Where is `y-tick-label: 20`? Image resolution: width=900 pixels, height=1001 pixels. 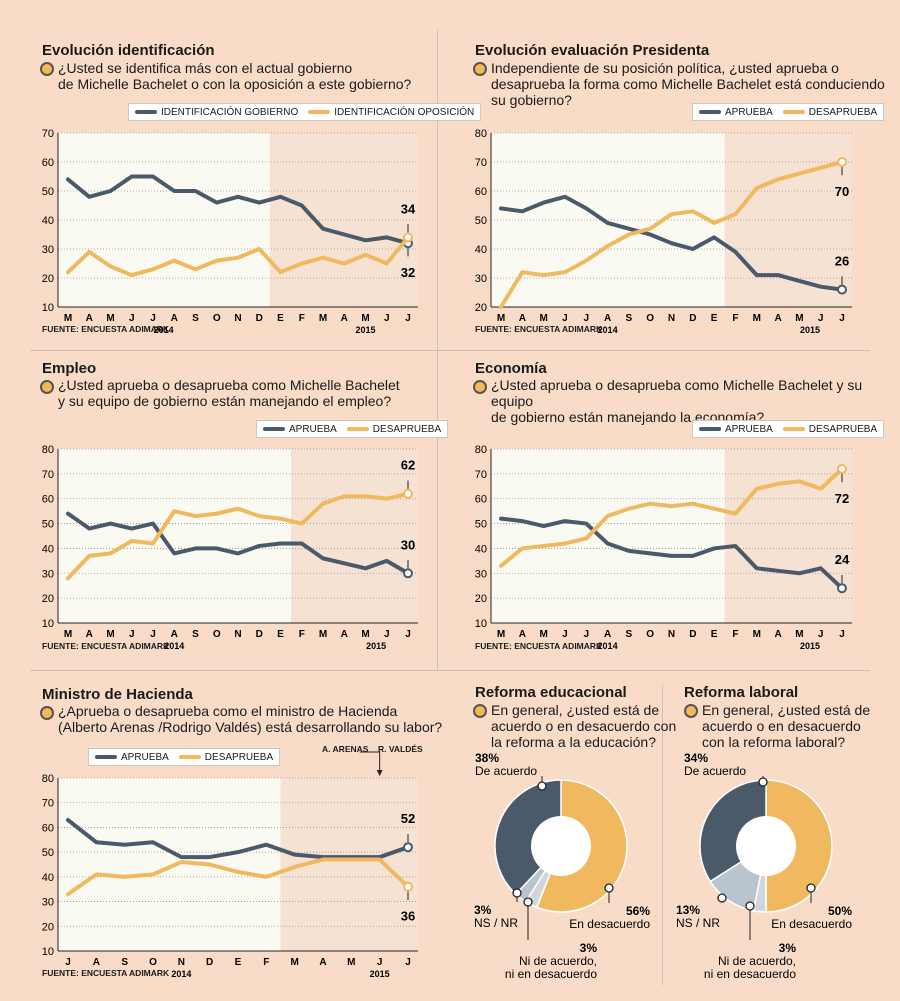 y-tick-label: 20 is located at coordinates (48, 927).